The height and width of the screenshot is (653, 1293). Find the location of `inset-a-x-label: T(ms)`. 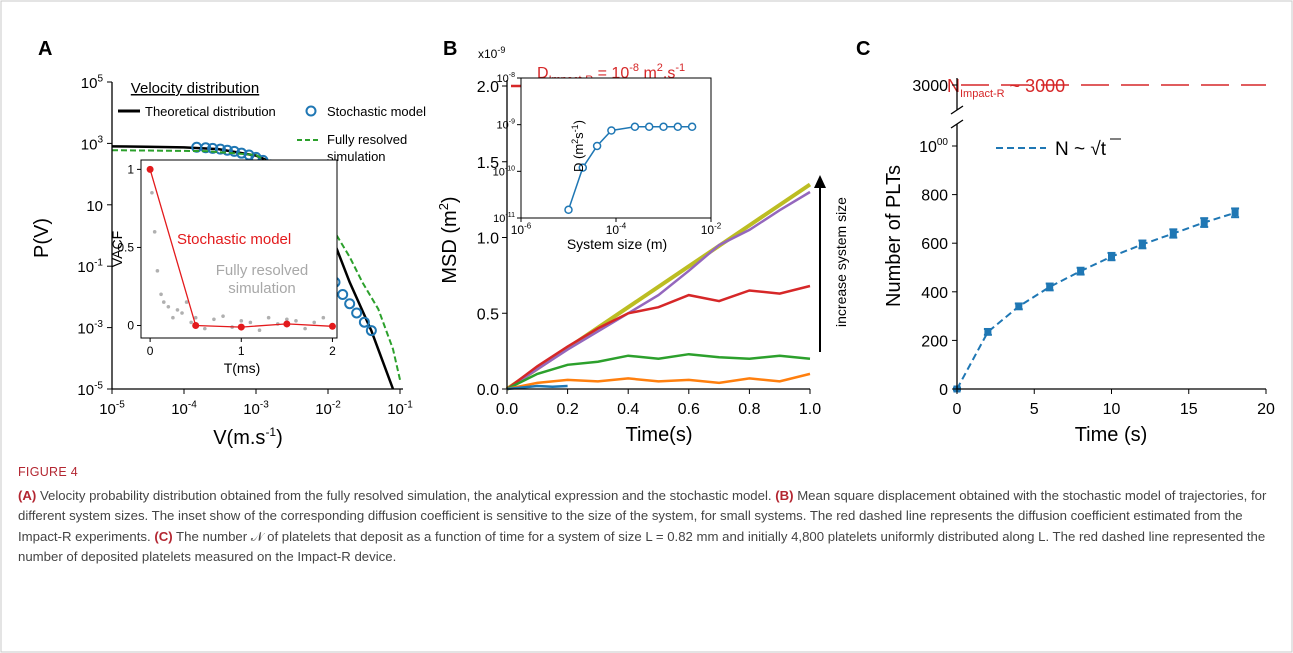

inset-a-x-label: T(ms) is located at coordinates (242, 368).